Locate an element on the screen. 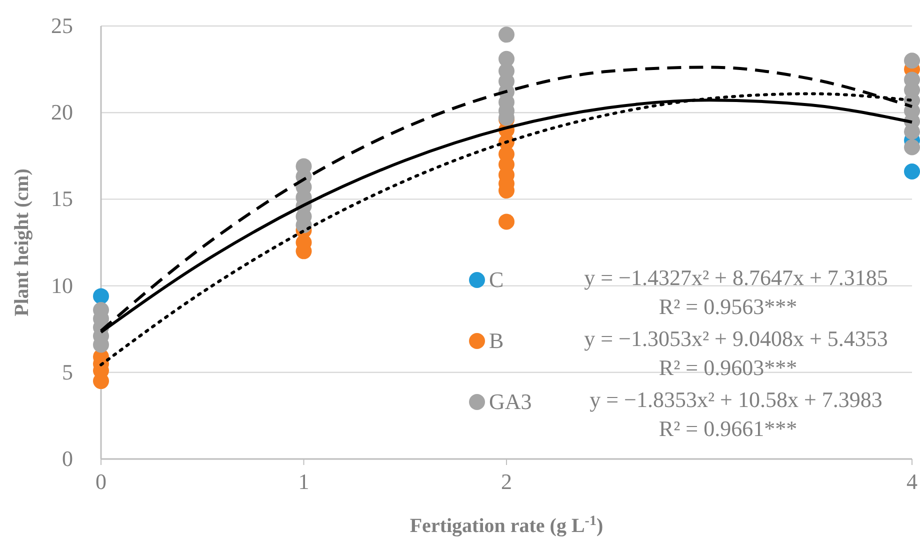 The image size is (920, 538). annotation: R² = 0.9661*** is located at coordinates (728, 428).